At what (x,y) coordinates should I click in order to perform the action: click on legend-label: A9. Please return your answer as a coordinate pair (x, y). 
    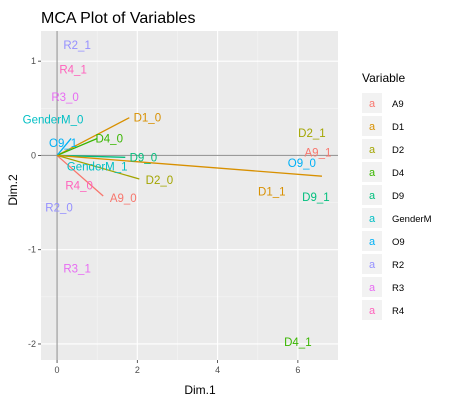
    Looking at the image, I should click on (398, 104).